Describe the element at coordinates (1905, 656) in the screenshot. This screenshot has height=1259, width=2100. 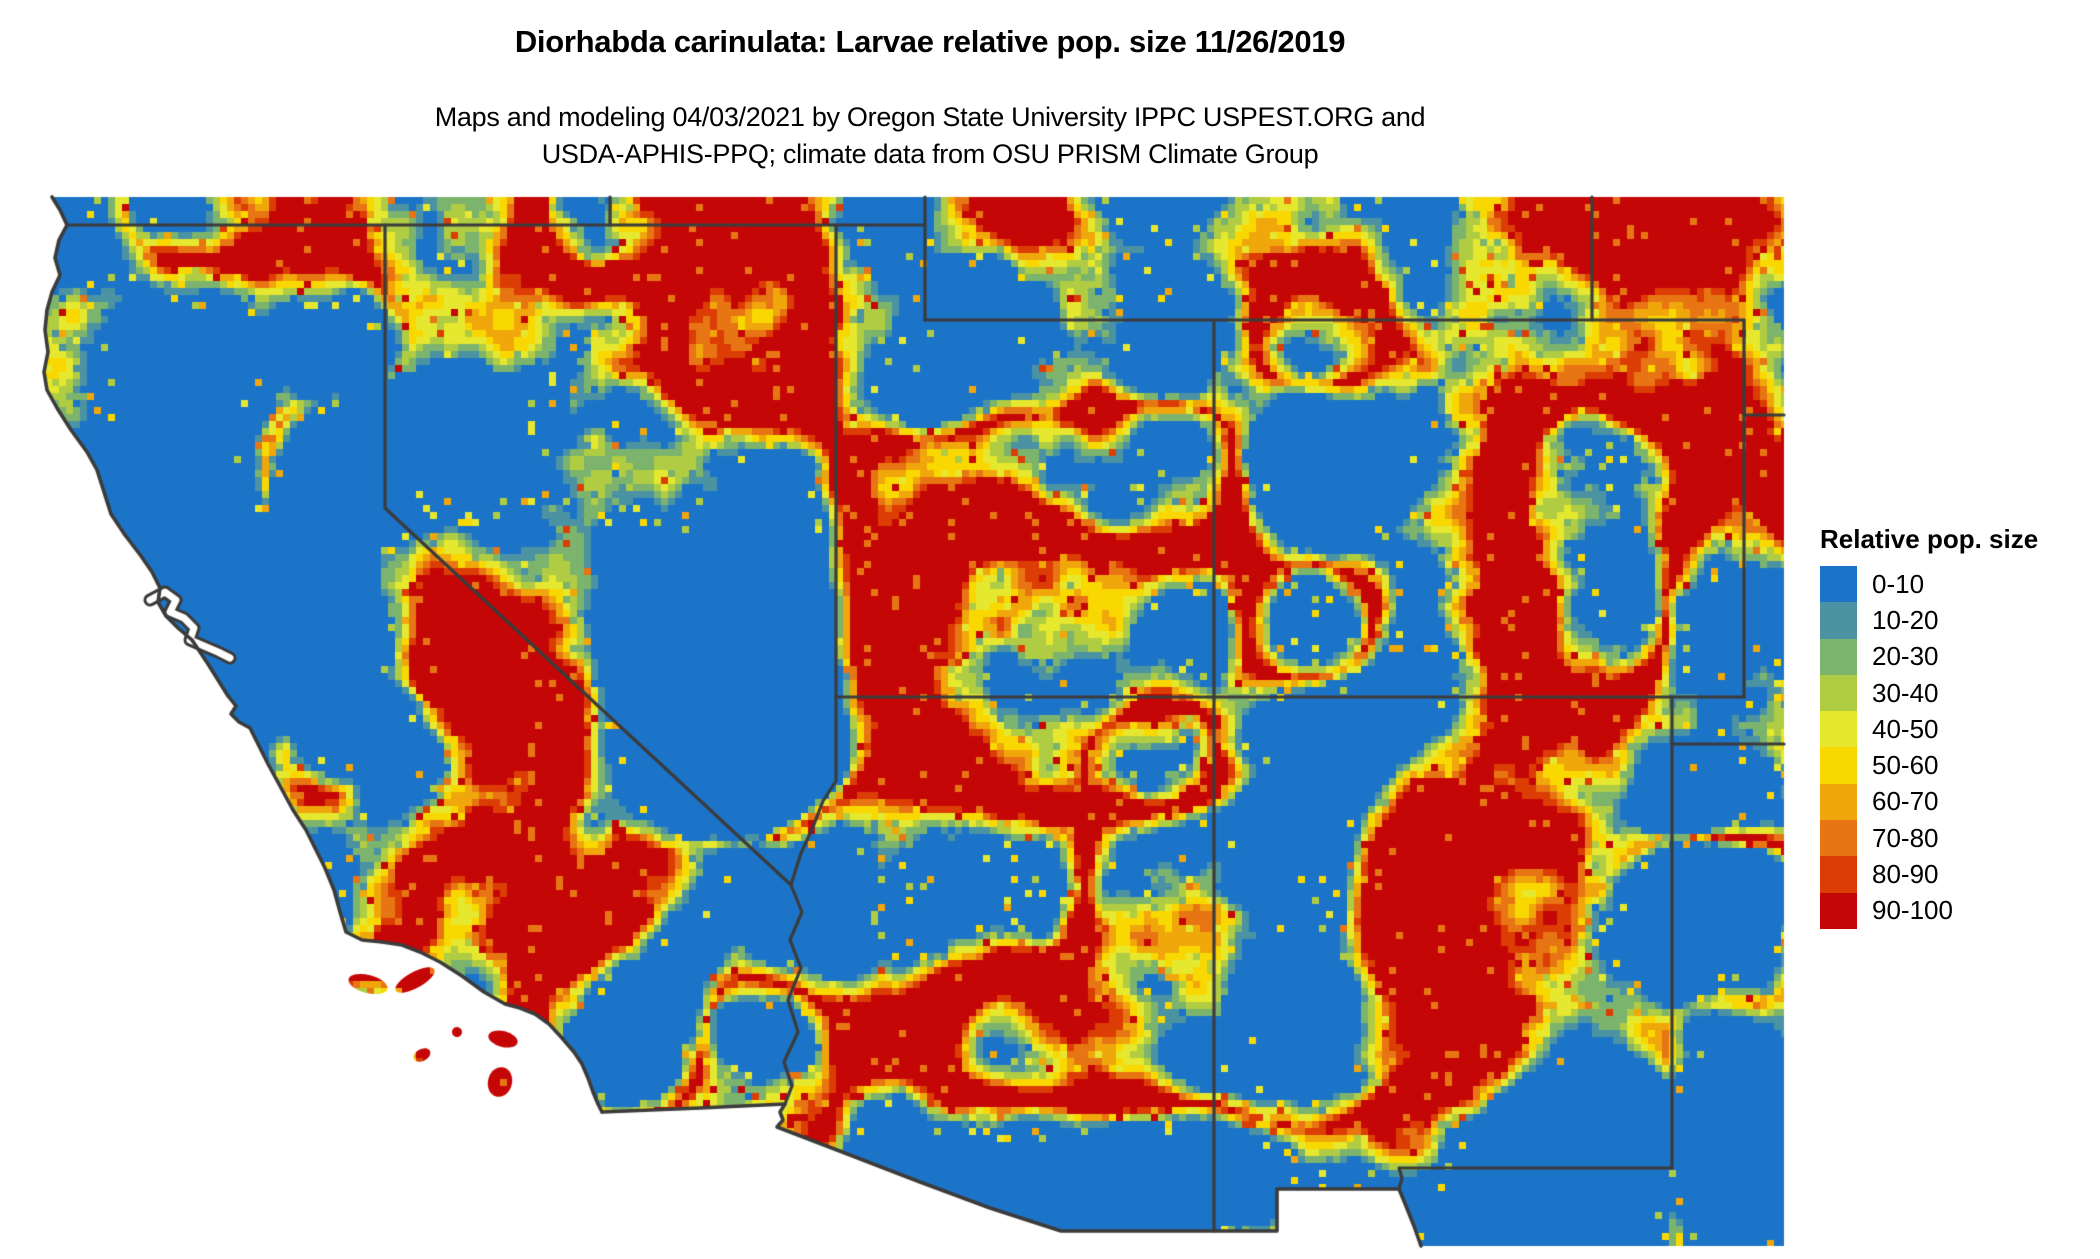
I see `legend-label: 20-30` at that location.